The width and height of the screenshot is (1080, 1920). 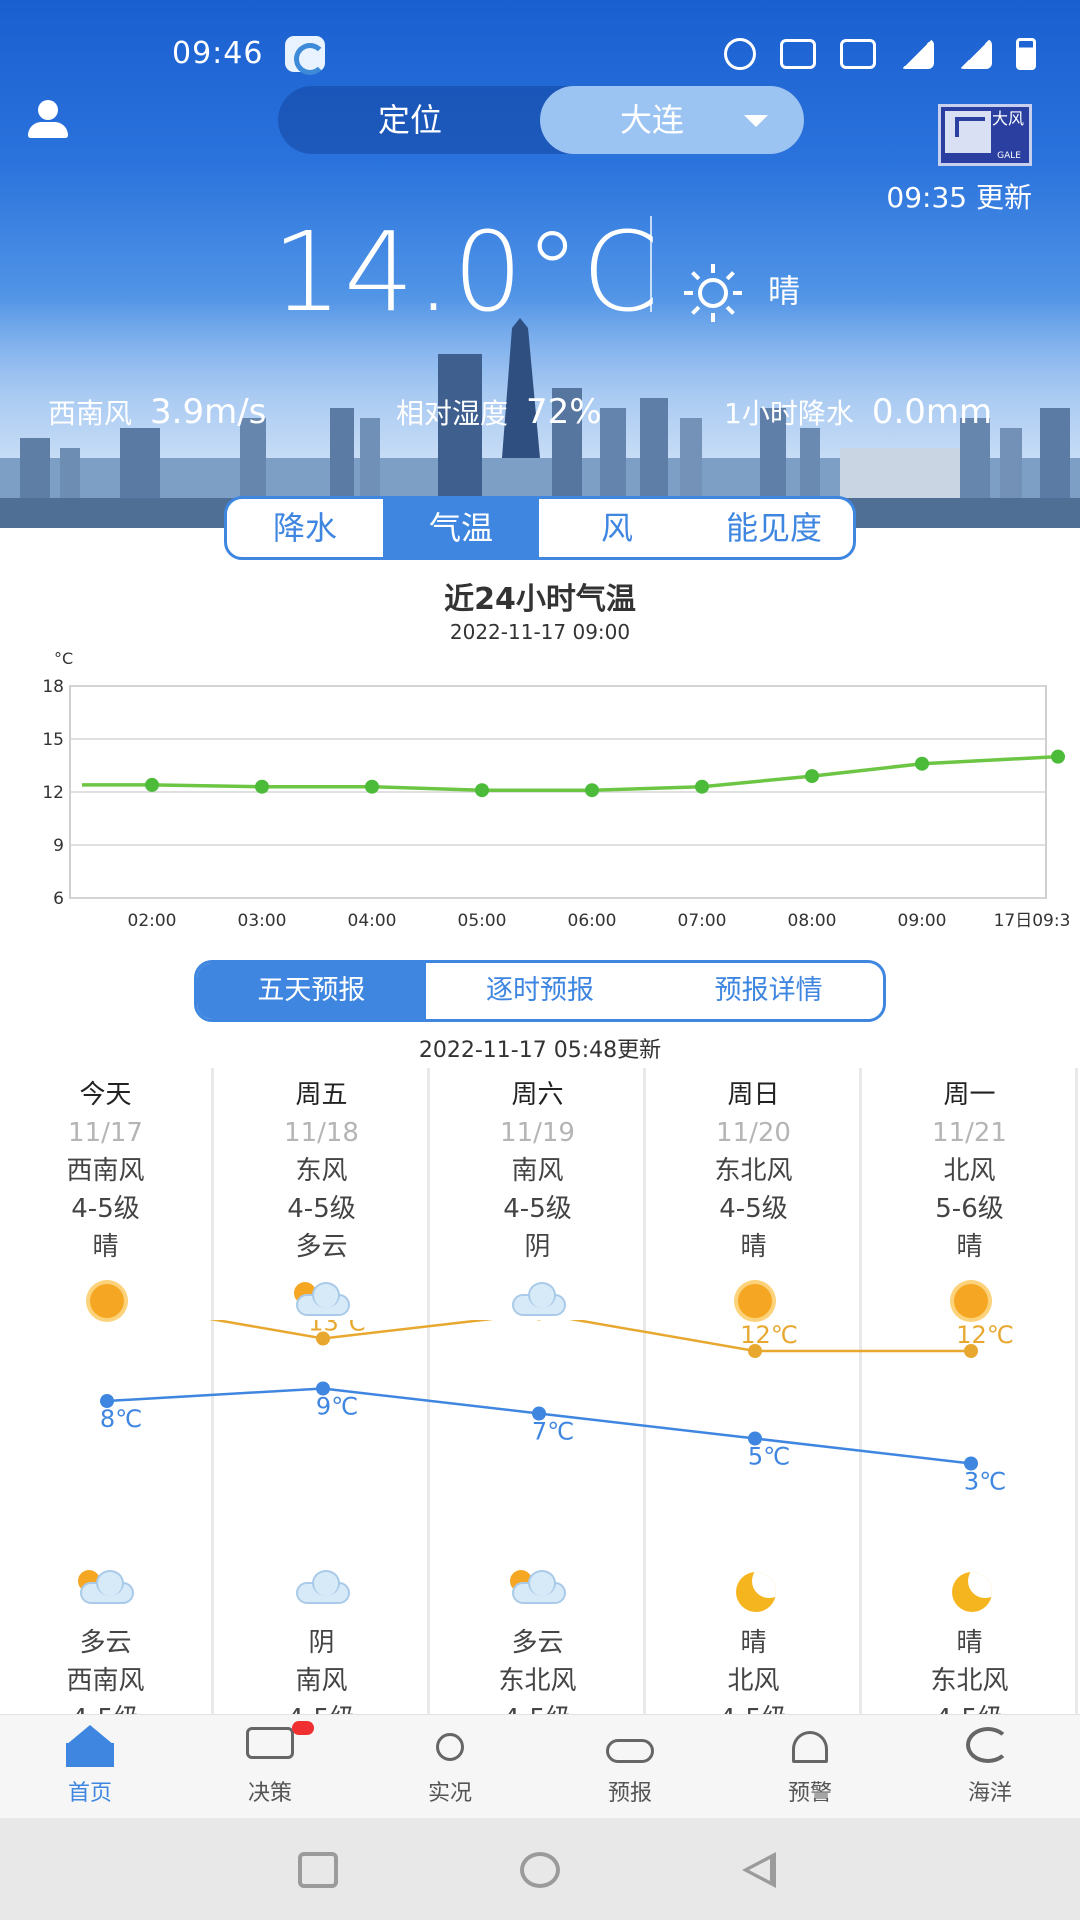 I want to click on cloud-icon, so click(x=538, y=1301).